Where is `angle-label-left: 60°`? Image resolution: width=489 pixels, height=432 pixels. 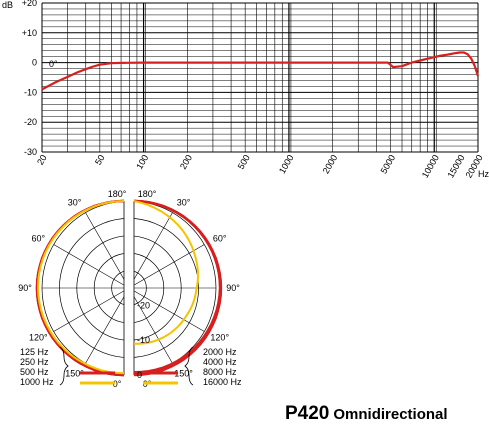 angle-label-left: 60° is located at coordinates (38, 239).